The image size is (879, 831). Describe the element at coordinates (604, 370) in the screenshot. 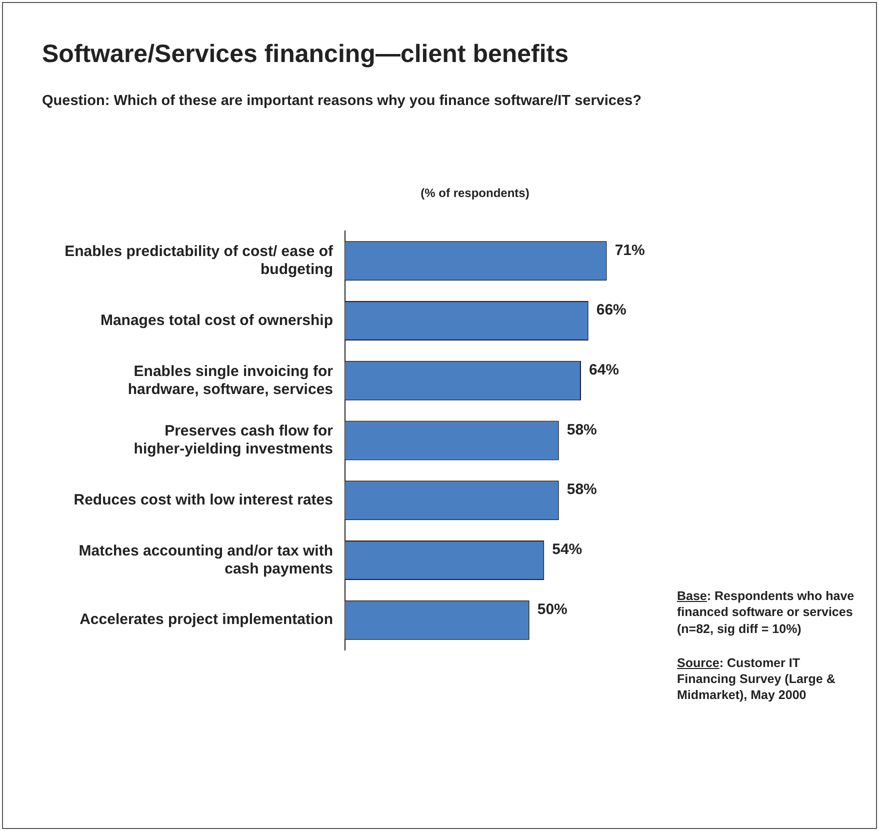

I see `data-label: 64%` at that location.